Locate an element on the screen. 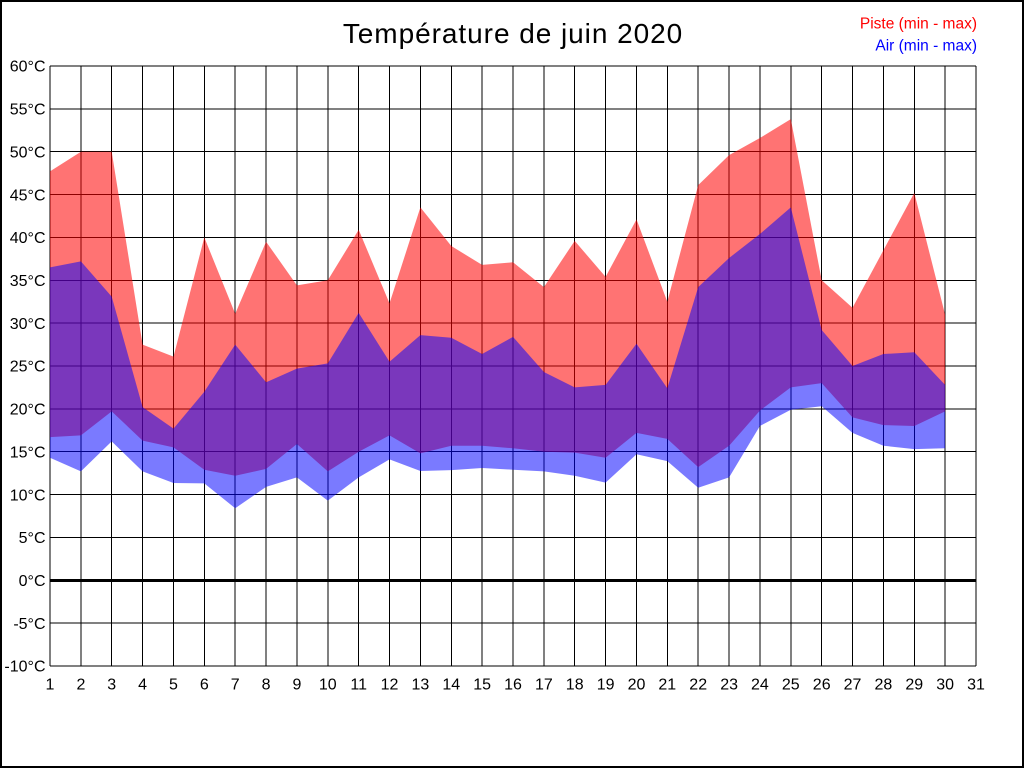 The width and height of the screenshot is (1024, 768). svg-text: 8 is located at coordinates (266, 685).